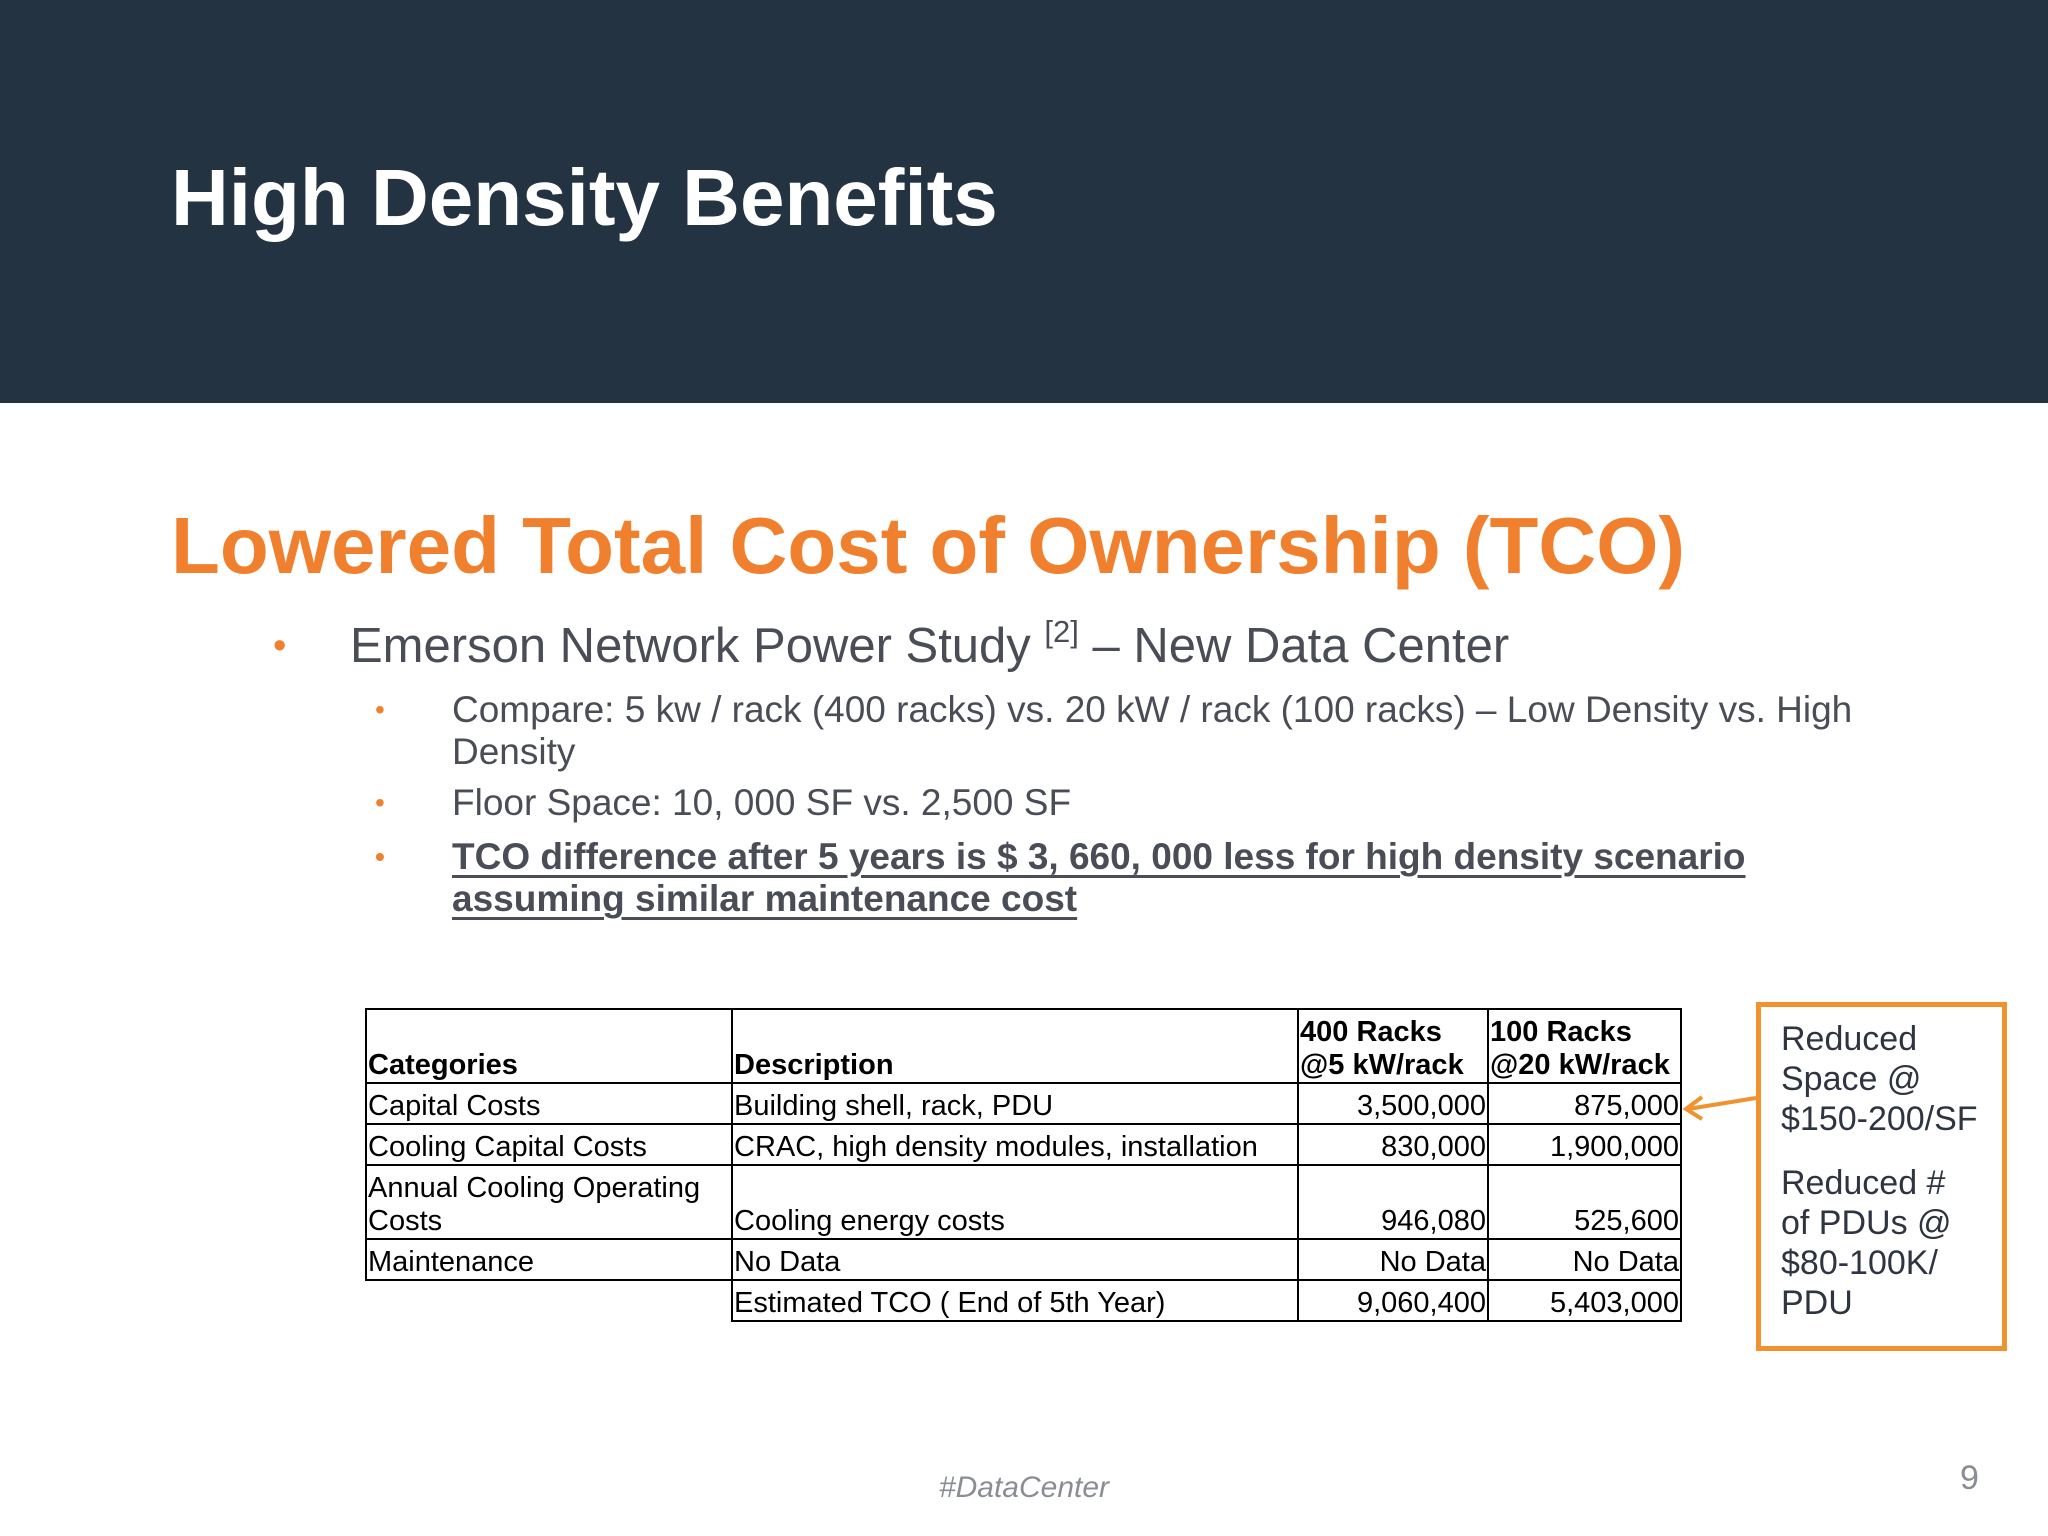  Describe the element at coordinates (1382, 1065) in the screenshot. I see `header-400-line2: @5 kW/rack` at that location.